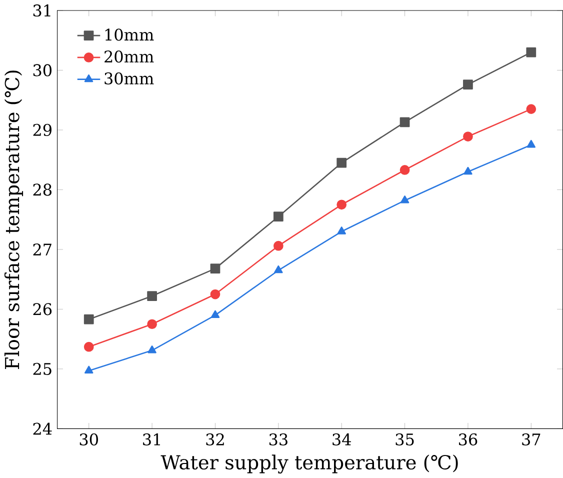 This screenshot has width=563, height=478. What do you see at coordinates (89, 439) in the screenshot?
I see `x-tick-label: 30` at bounding box center [89, 439].